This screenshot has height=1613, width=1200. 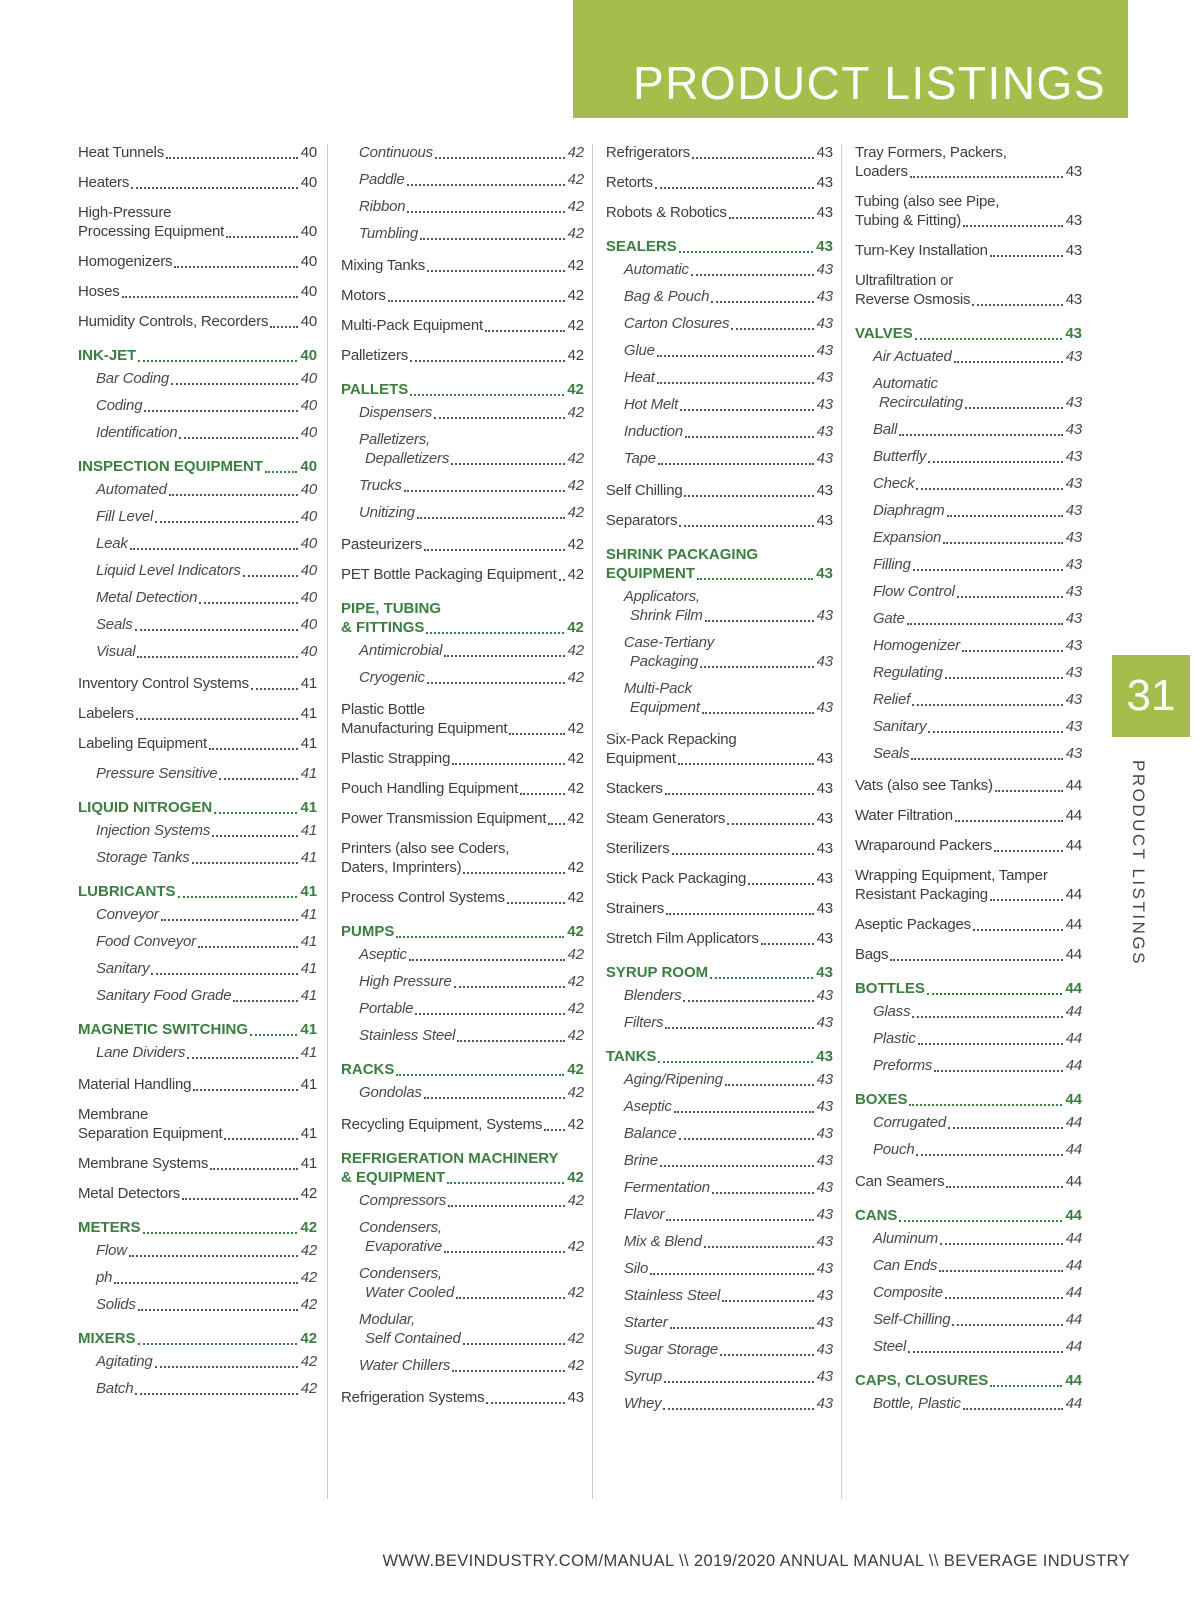 I want to click on entry-label: Corrugated, so click(x=909, y=1122).